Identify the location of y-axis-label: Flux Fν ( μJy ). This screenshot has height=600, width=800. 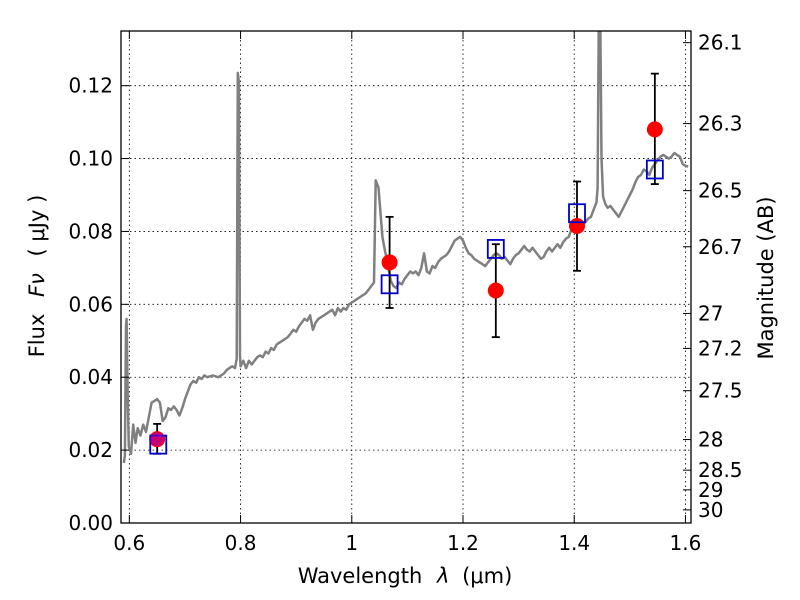
(37, 276).